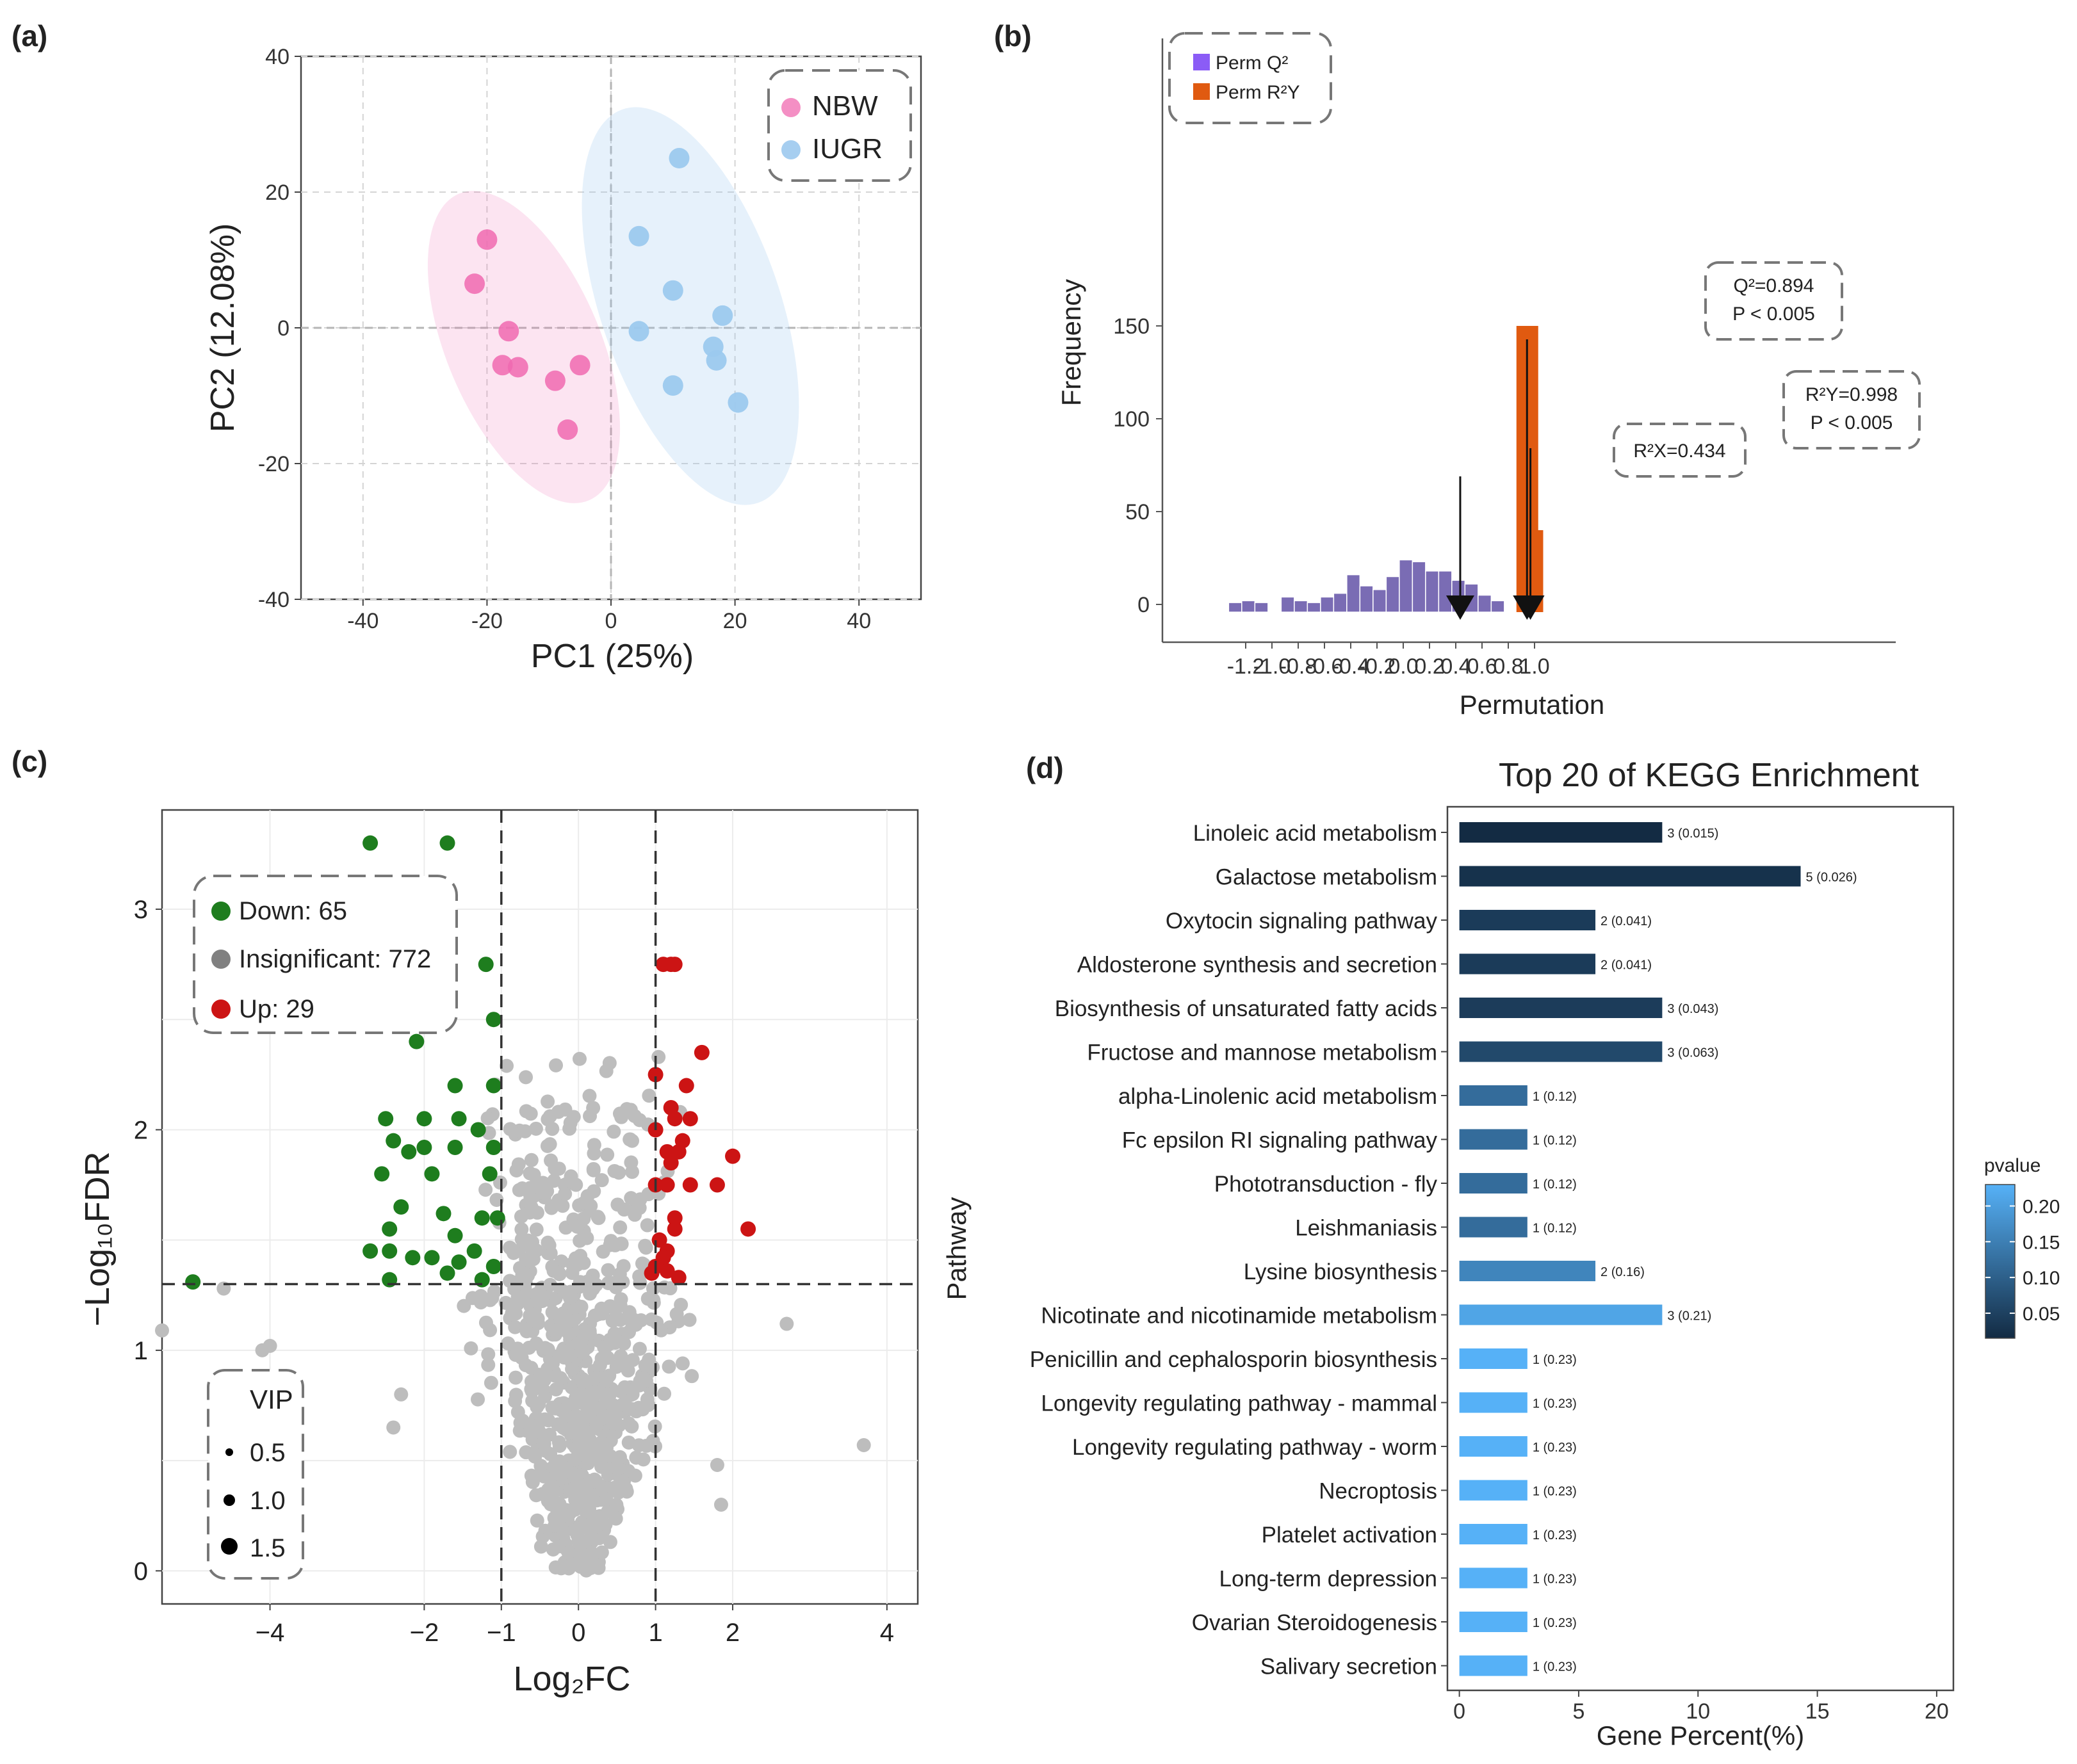 This screenshot has height=1764, width=2077. I want to click on vip-legend-box, so click(255, 1474).